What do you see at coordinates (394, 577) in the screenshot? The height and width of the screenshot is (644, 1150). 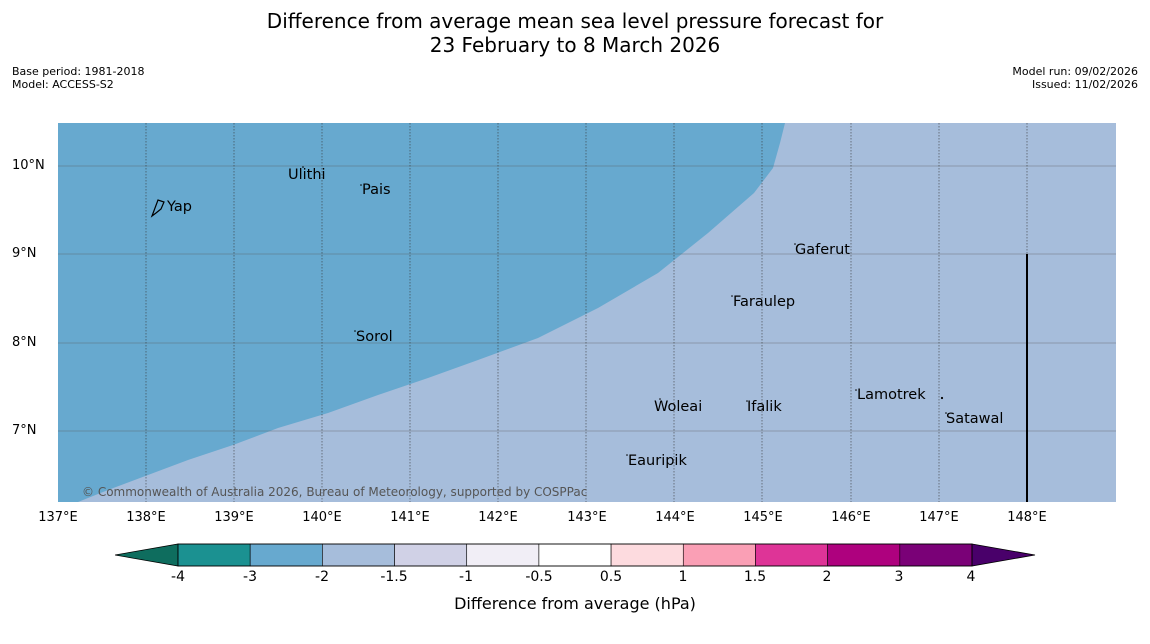 I see `cb-tick-3: -1.5` at bounding box center [394, 577].